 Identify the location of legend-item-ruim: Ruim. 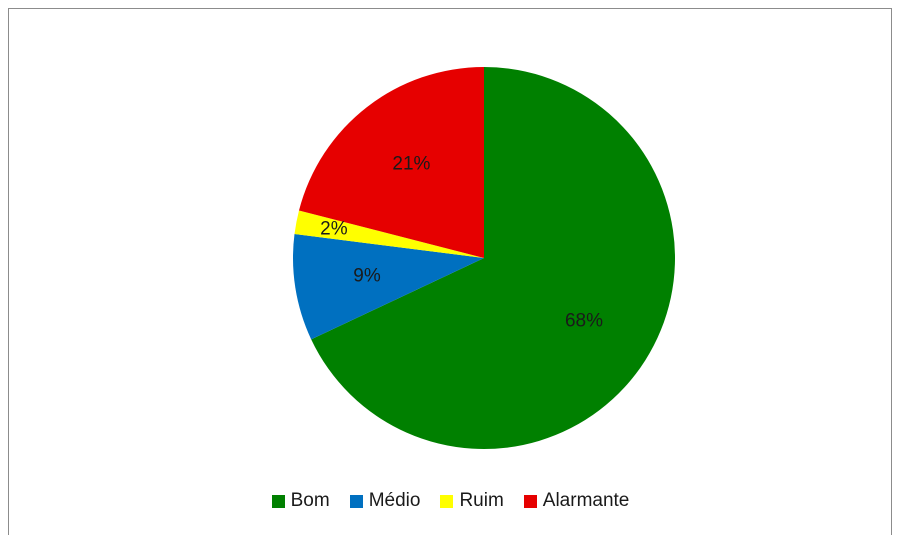
(472, 501).